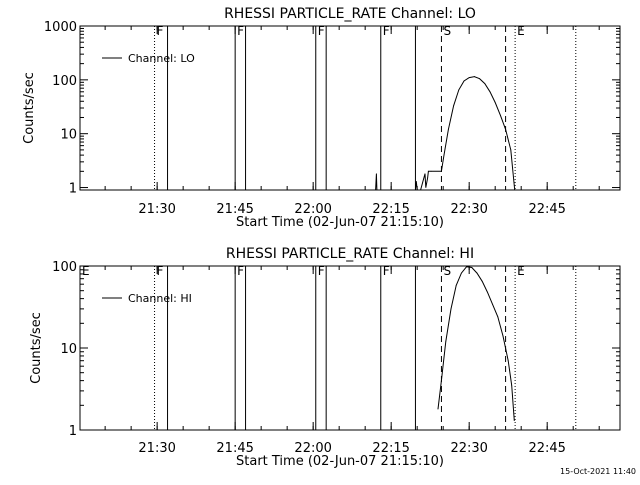 Image resolution: width=640 pixels, height=485 pixels. What do you see at coordinates (60, 27) in the screenshot?
I see `y-tick-label: 1000` at bounding box center [60, 27].